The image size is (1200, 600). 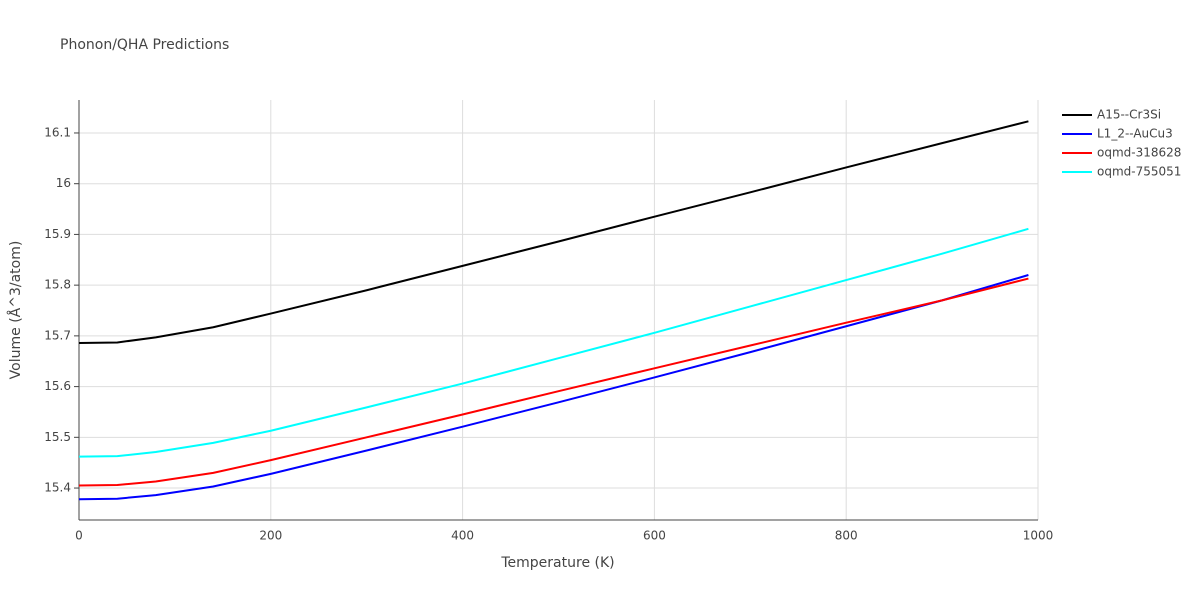 What do you see at coordinates (270, 536) in the screenshot?
I see `x-tick-label: 200` at bounding box center [270, 536].